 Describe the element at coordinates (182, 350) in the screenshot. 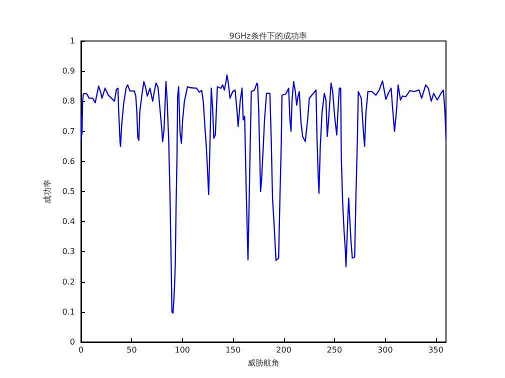

I see `x-tick-label: 100` at that location.